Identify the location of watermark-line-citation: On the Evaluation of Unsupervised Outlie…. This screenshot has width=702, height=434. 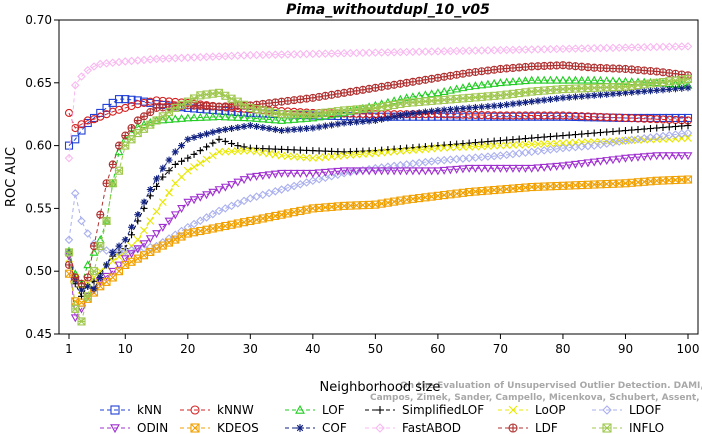
(551, 386).